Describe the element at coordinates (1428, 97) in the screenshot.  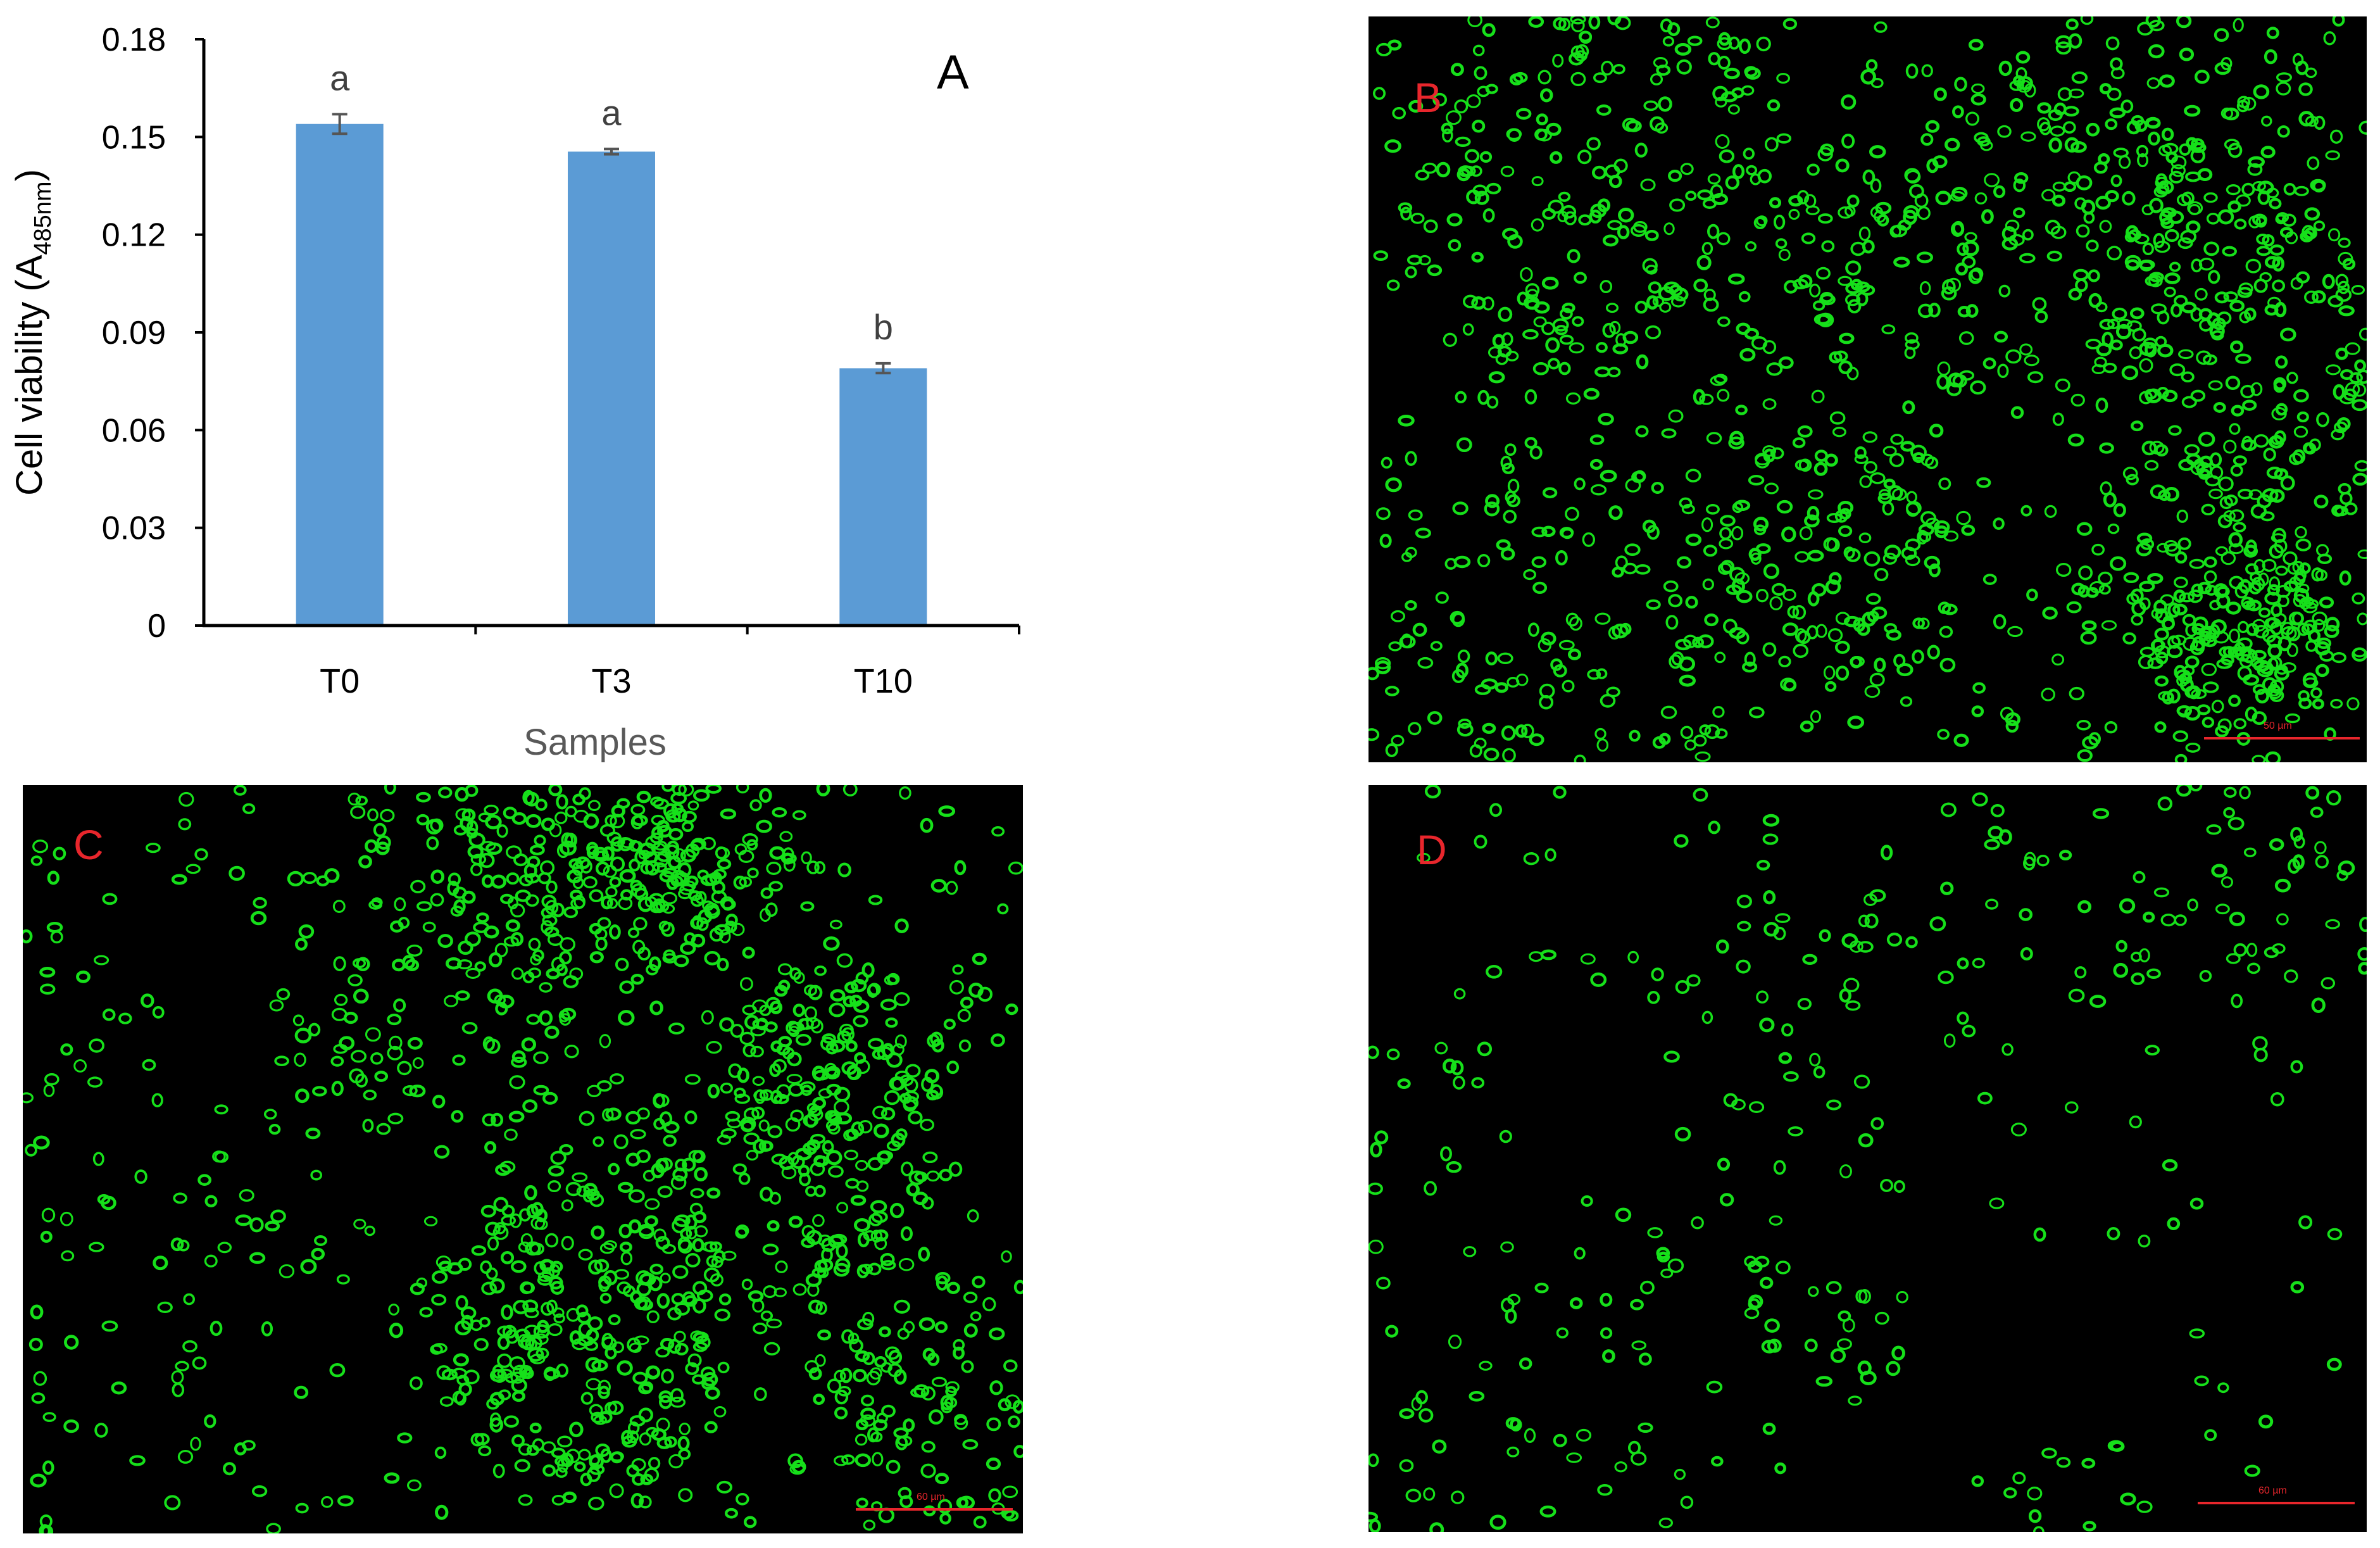
I see `panel-label-b: B` at that location.